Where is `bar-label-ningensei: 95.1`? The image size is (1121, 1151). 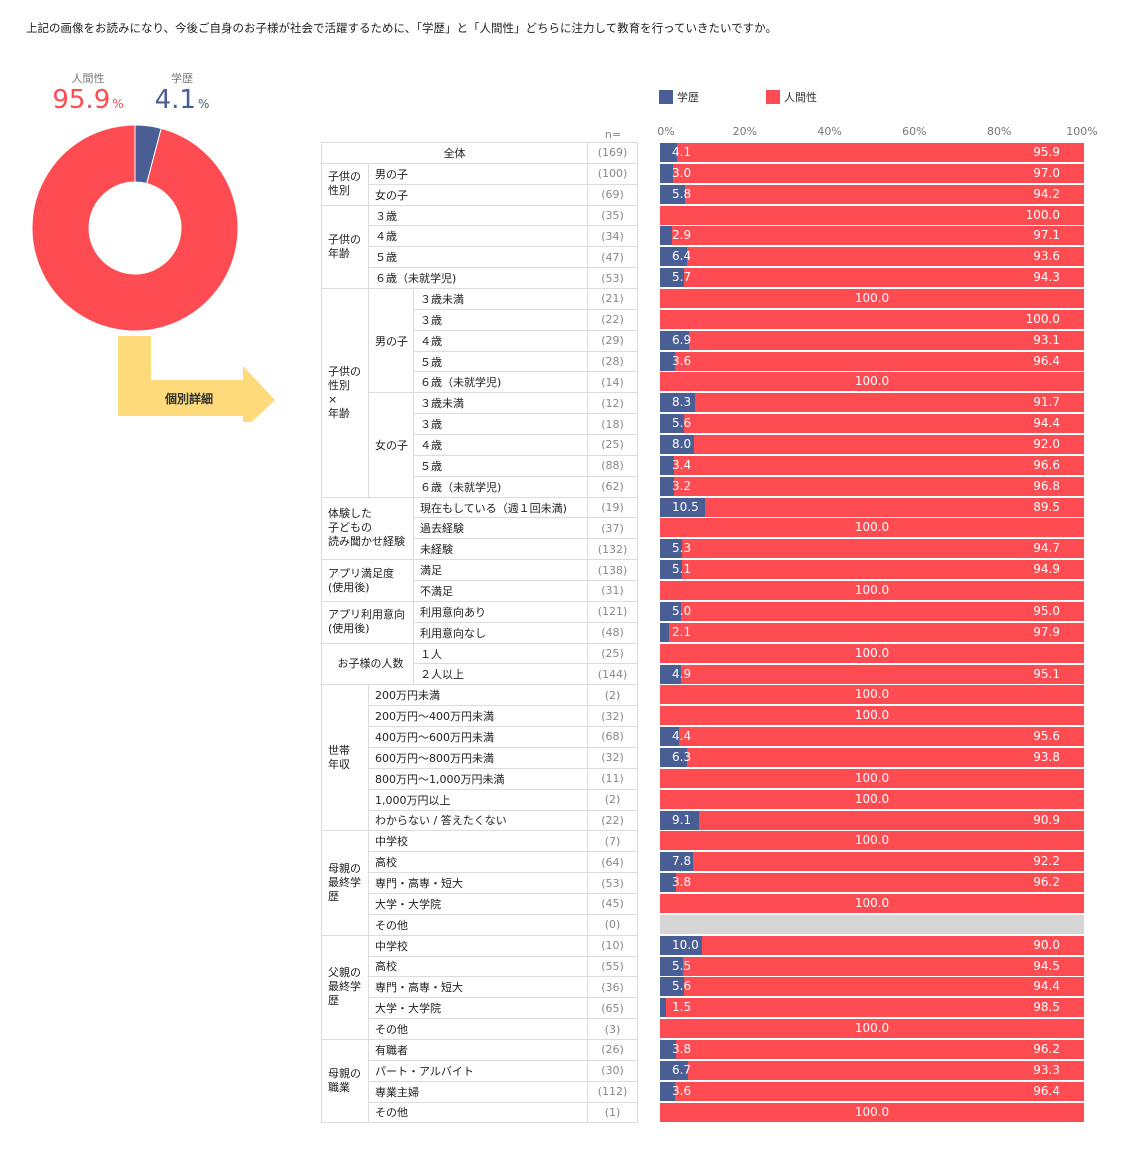 bar-label-ningensei: 95.1 is located at coordinates (1046, 673).